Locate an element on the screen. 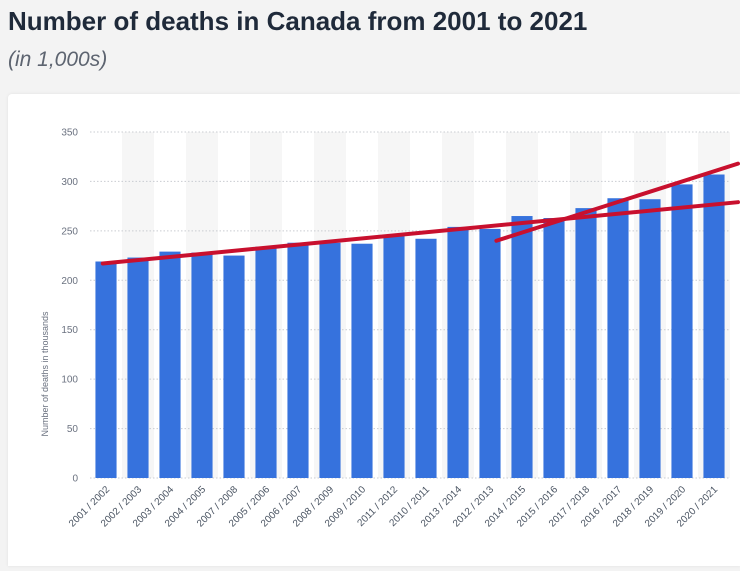 Image resolution: width=740 pixels, height=571 pixels. y-tick-label: 350 is located at coordinates (69, 133).